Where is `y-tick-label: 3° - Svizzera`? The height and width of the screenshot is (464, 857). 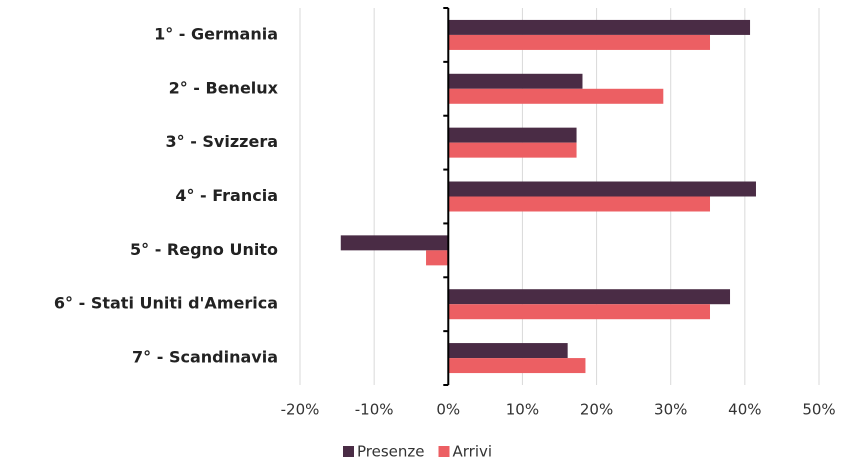
y-tick-label: 3° - Svizzera is located at coordinates (221, 141).